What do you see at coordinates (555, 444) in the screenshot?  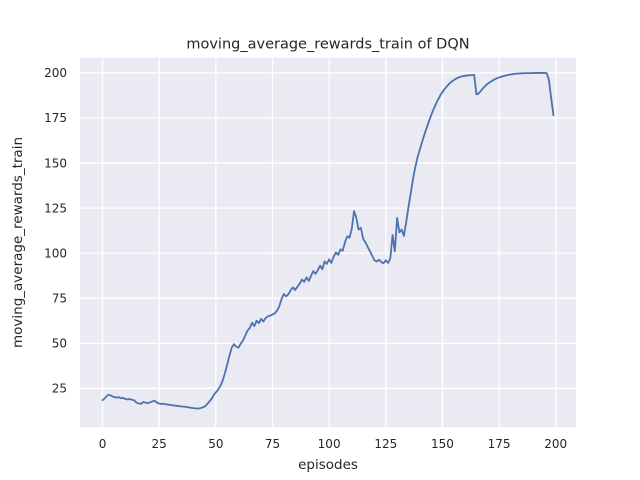 I see `x-tick-label: 200` at bounding box center [555, 444].